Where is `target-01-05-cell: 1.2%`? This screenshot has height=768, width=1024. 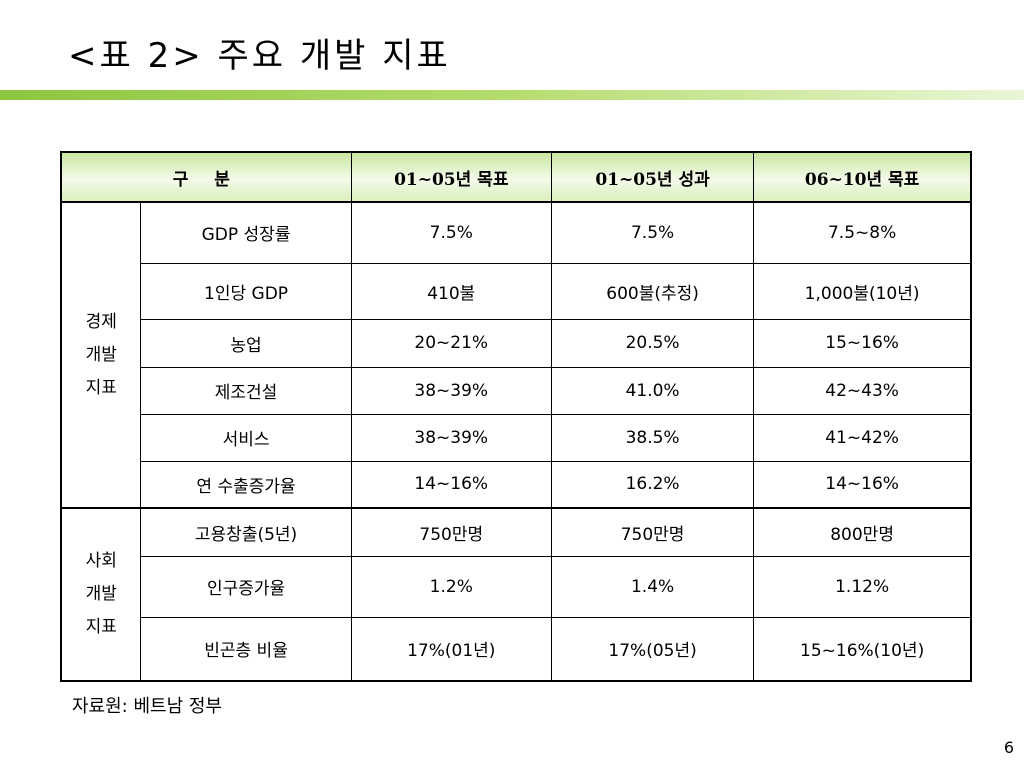 target-01-05-cell: 1.2% is located at coordinates (451, 586).